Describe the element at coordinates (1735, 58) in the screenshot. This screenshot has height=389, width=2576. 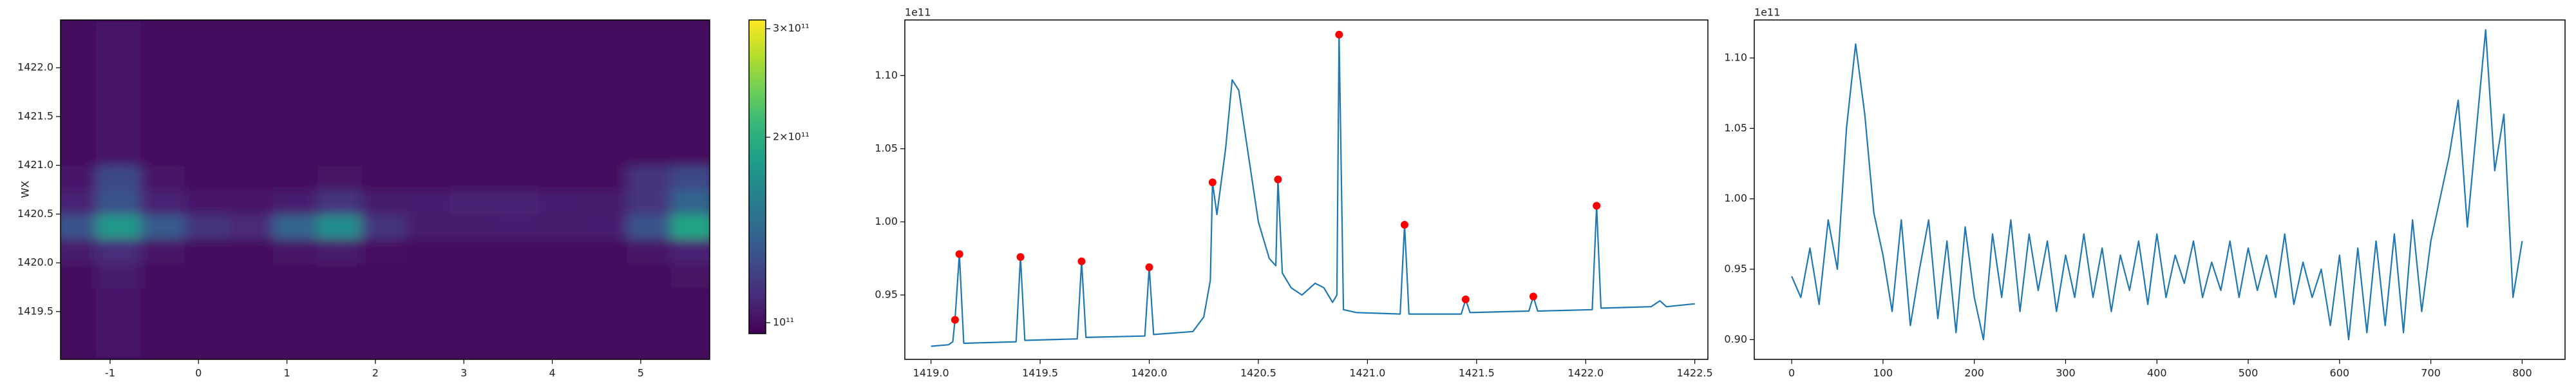
I see `y-tick-label: 1.10` at that location.